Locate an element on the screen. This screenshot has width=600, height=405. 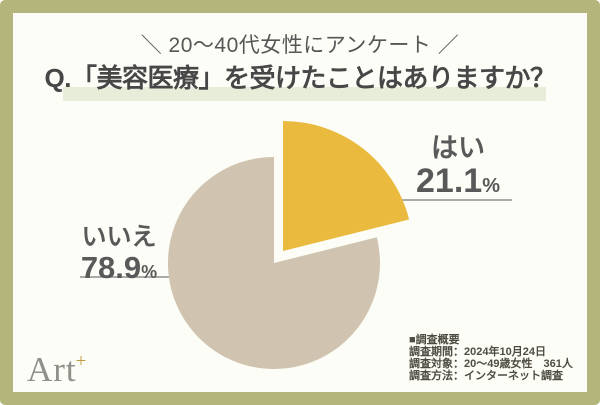
label-no: いいえ 78.9% is located at coordinates (119, 254).